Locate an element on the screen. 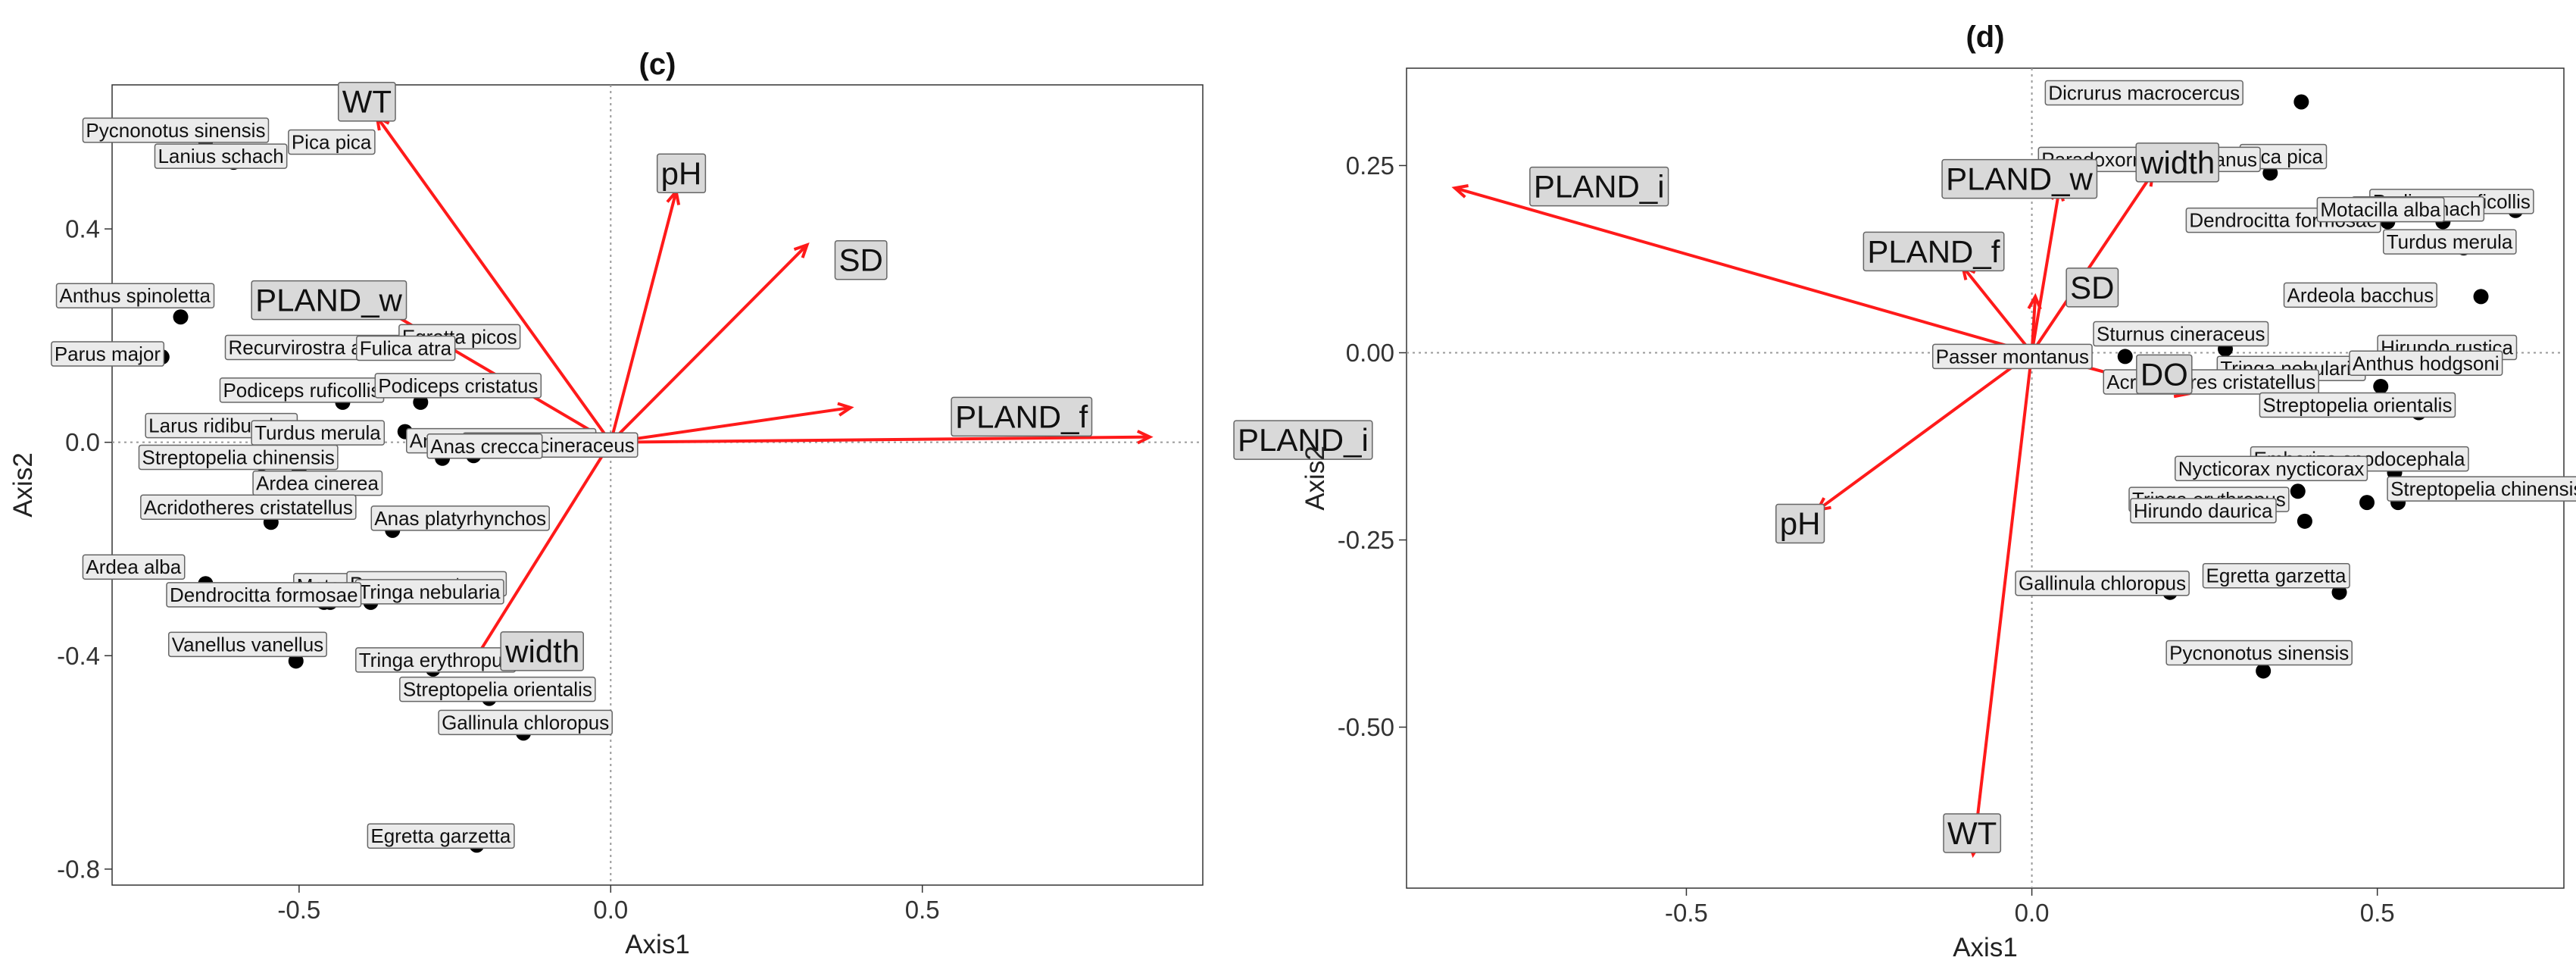  species-label: Lanius schach is located at coordinates (221, 156).